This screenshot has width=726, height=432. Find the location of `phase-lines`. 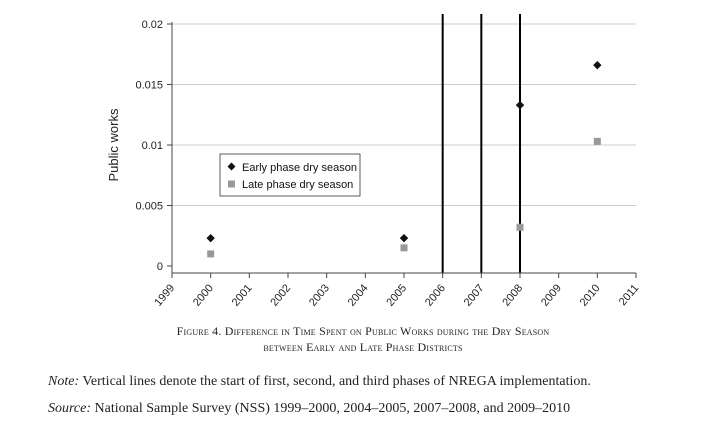

phase-lines is located at coordinates (481, 143).